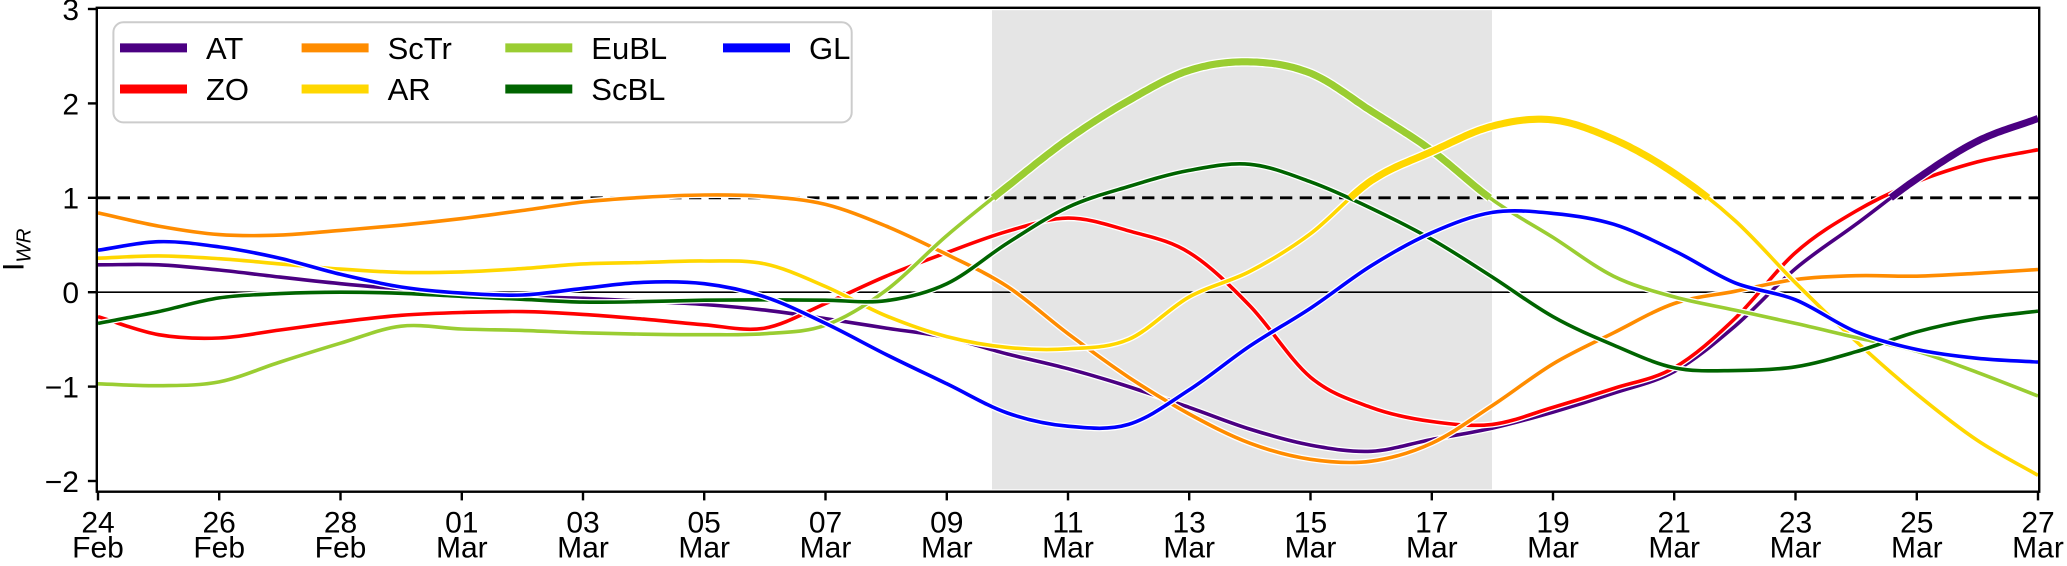 Image resolution: width=2067 pixels, height=566 pixels. Describe the element at coordinates (224, 48) in the screenshot. I see `svg-text: AT` at that location.